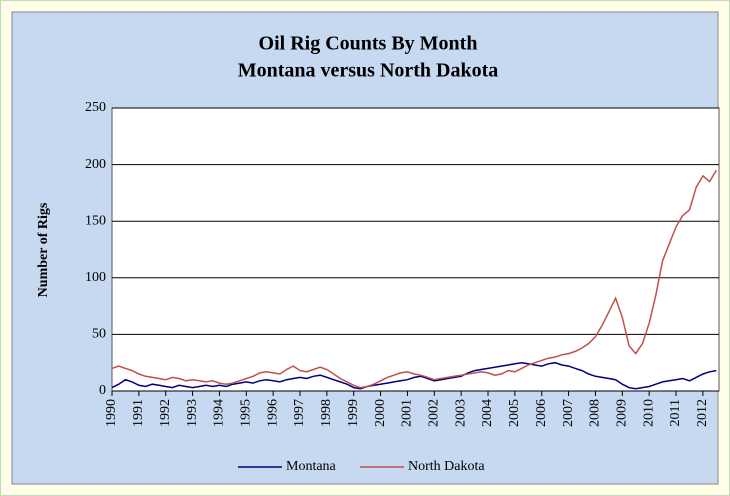 This screenshot has width=730, height=496. Describe the element at coordinates (487, 413) in the screenshot. I see `x-tick-label: 2004` at that location.